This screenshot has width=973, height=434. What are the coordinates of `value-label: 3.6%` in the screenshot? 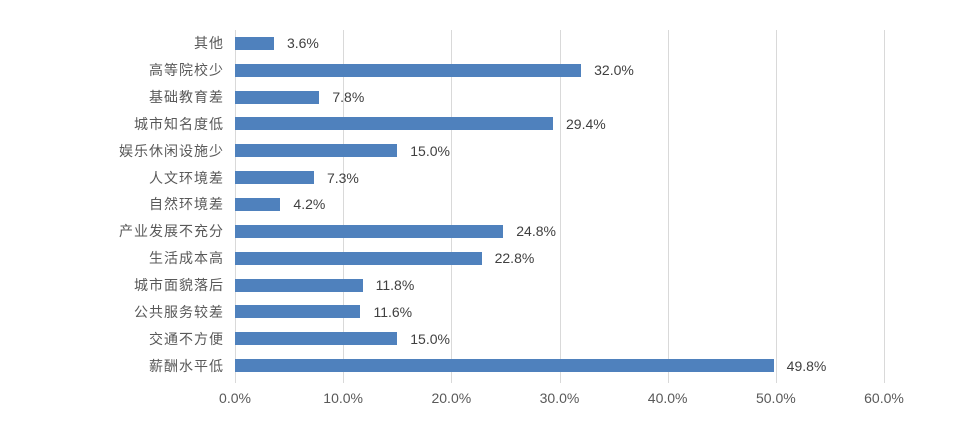 It's located at (302, 43).